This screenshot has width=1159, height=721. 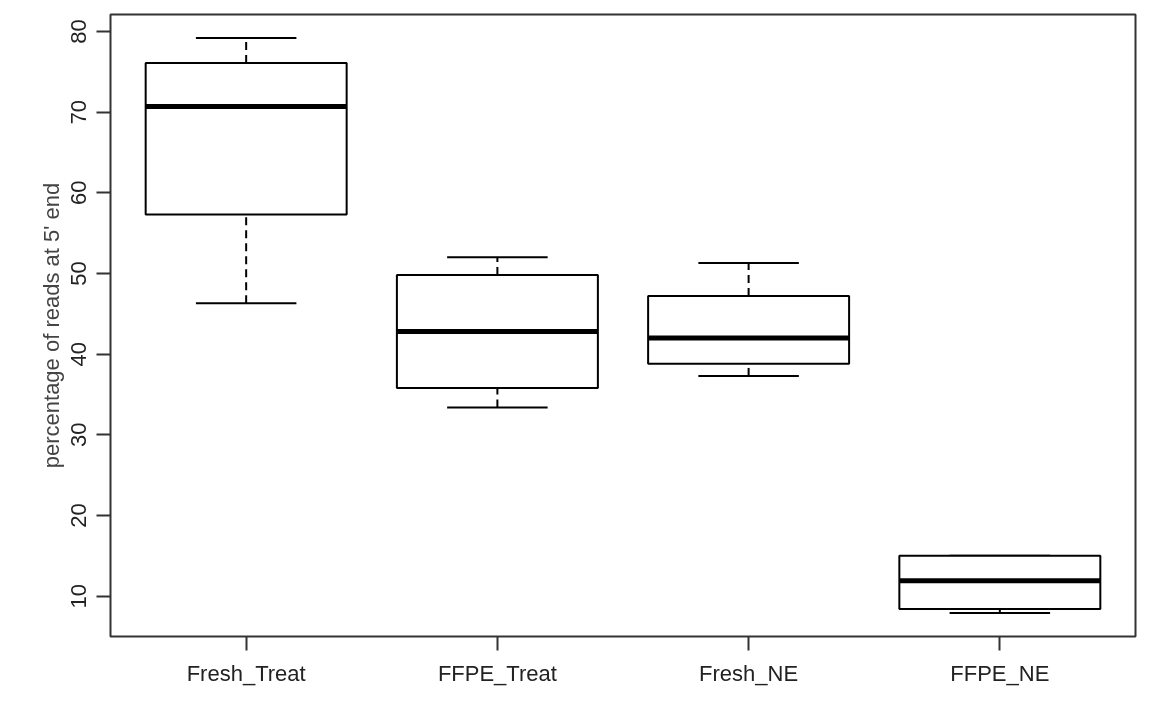 I want to click on x-tick-label: FFPE_Treat, so click(x=497, y=673).